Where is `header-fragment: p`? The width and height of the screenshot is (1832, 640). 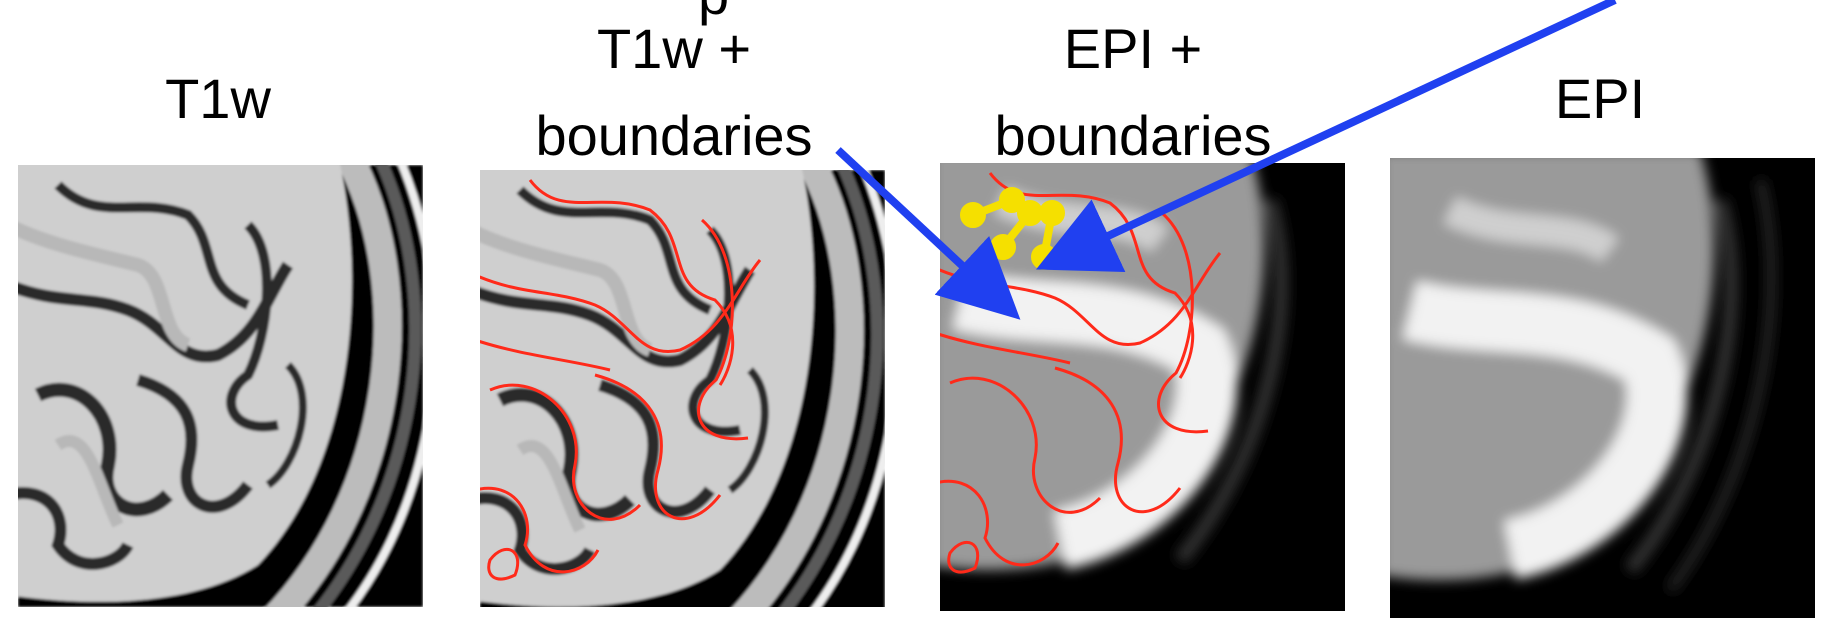 header-fragment: p is located at coordinates (713, 13).